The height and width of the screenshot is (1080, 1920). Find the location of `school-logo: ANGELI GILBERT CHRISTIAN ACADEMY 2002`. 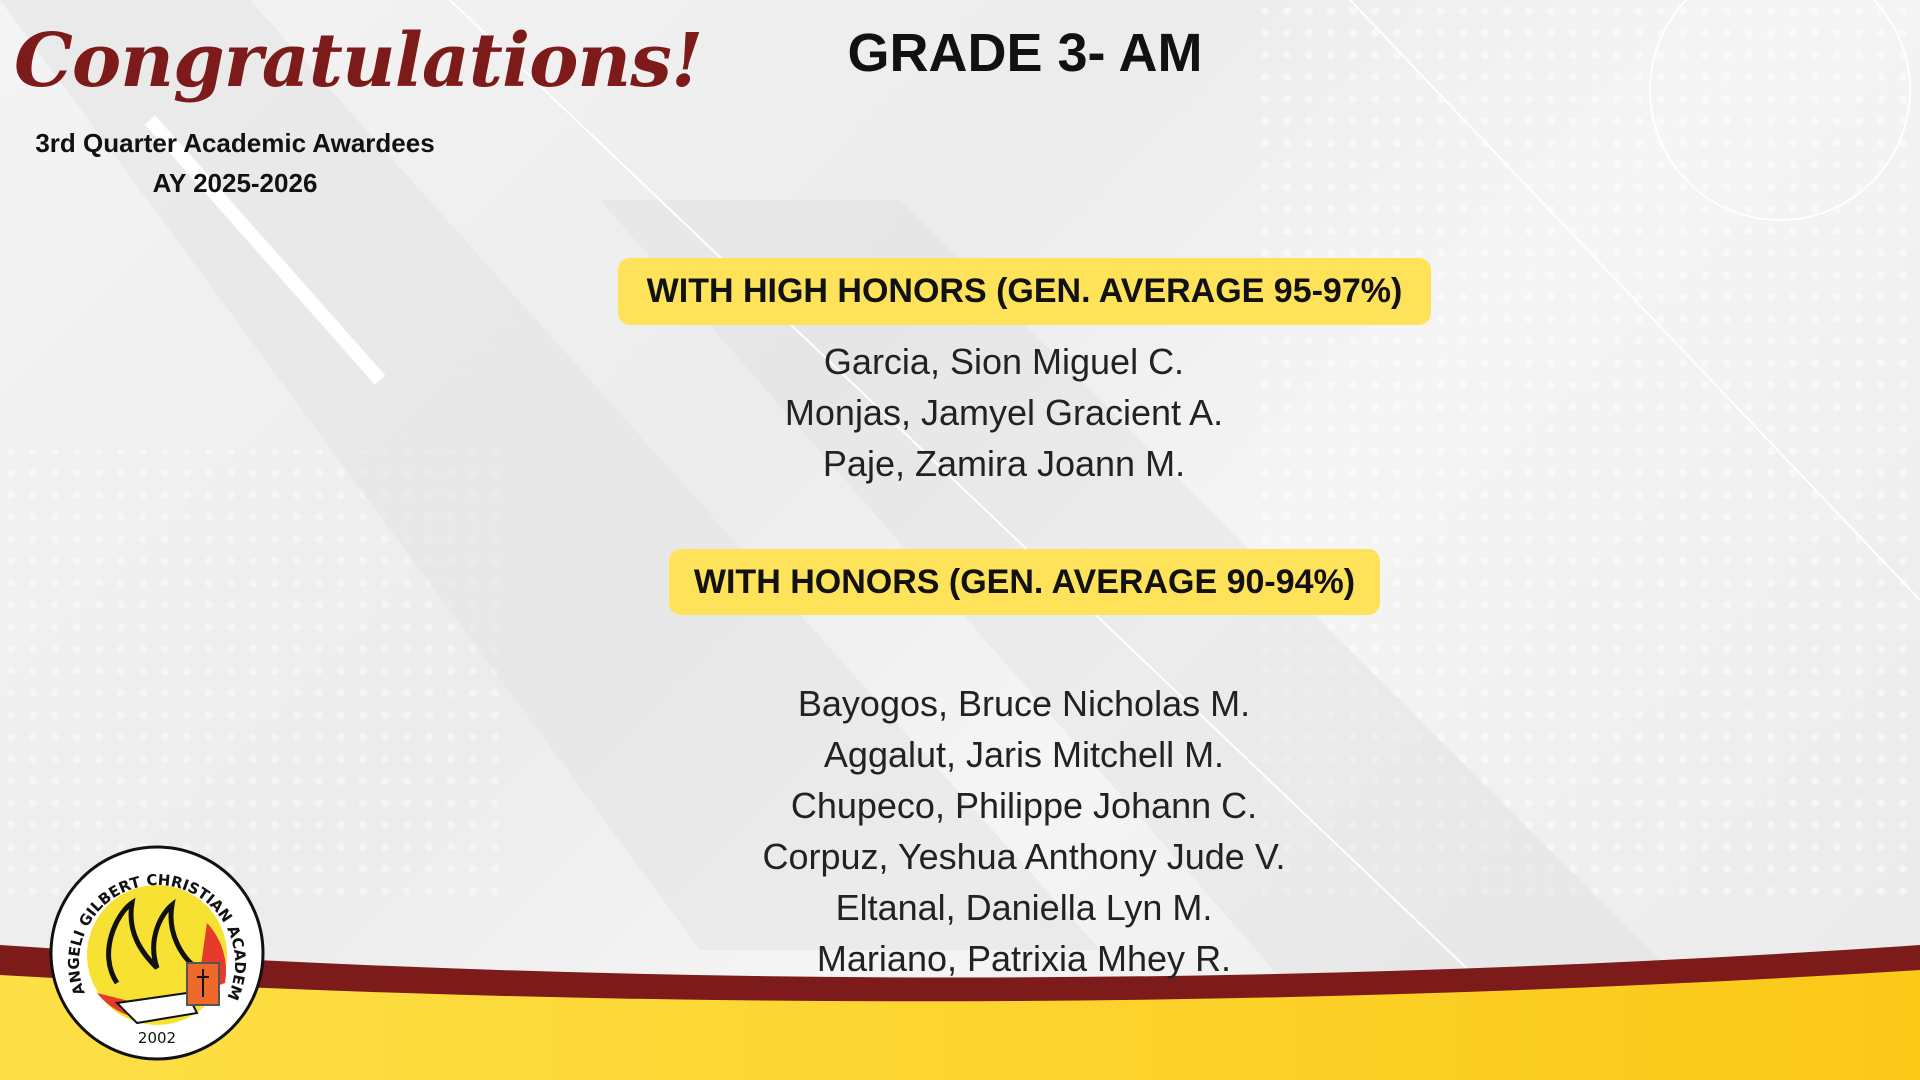

school-logo: ANGELI GILBERT CHRISTIAN ACADEMY 2002 is located at coordinates (156, 952).